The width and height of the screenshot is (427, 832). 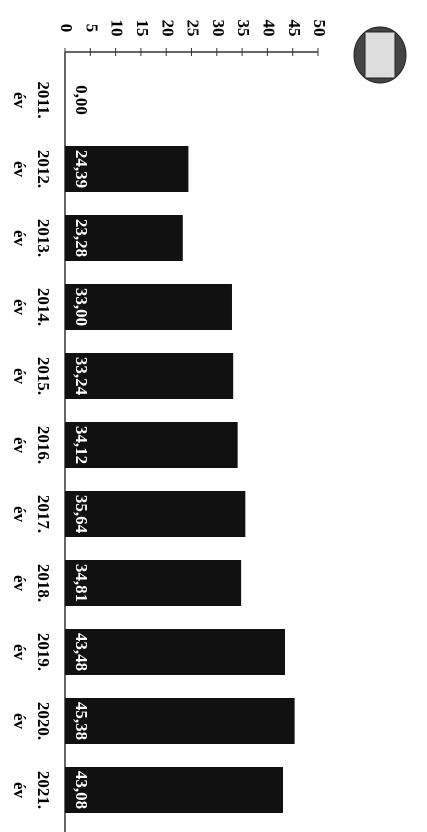 I want to click on value-label: 23,28, so click(x=81, y=238).